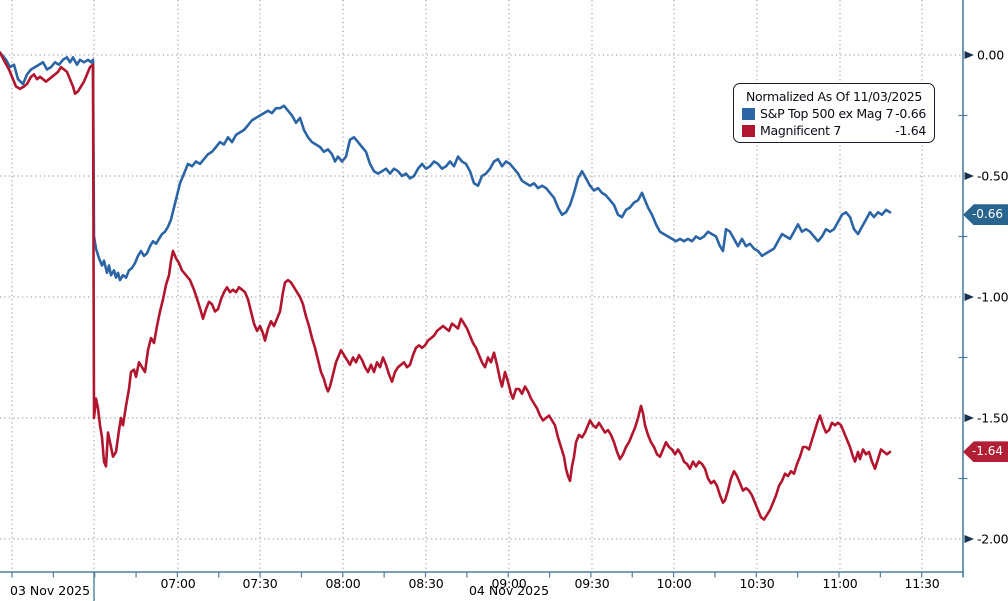  What do you see at coordinates (757, 583) in the screenshot?
I see `x-axis-label: 10:30` at bounding box center [757, 583].